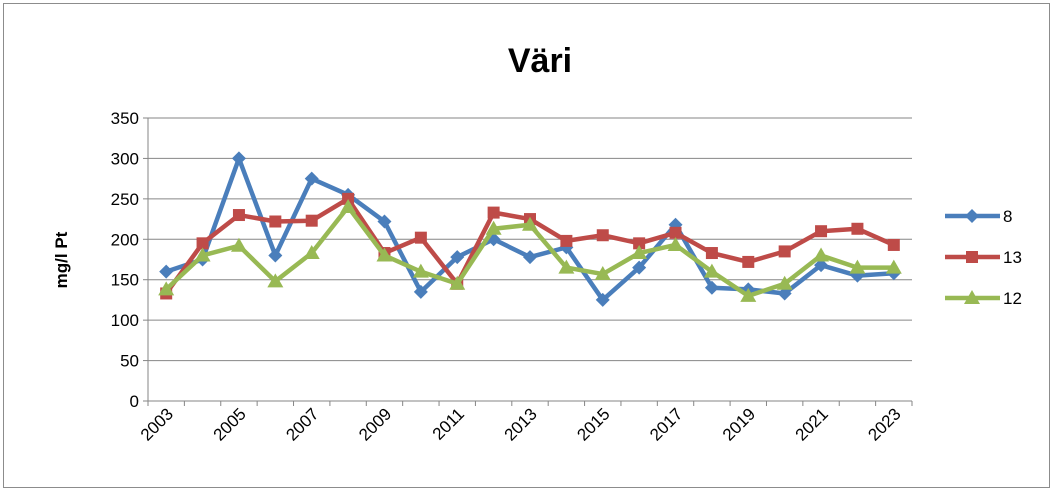 The image size is (1053, 496). Describe the element at coordinates (61, 259) in the screenshot. I see `y-axis-label: mg/l Pt` at that location.